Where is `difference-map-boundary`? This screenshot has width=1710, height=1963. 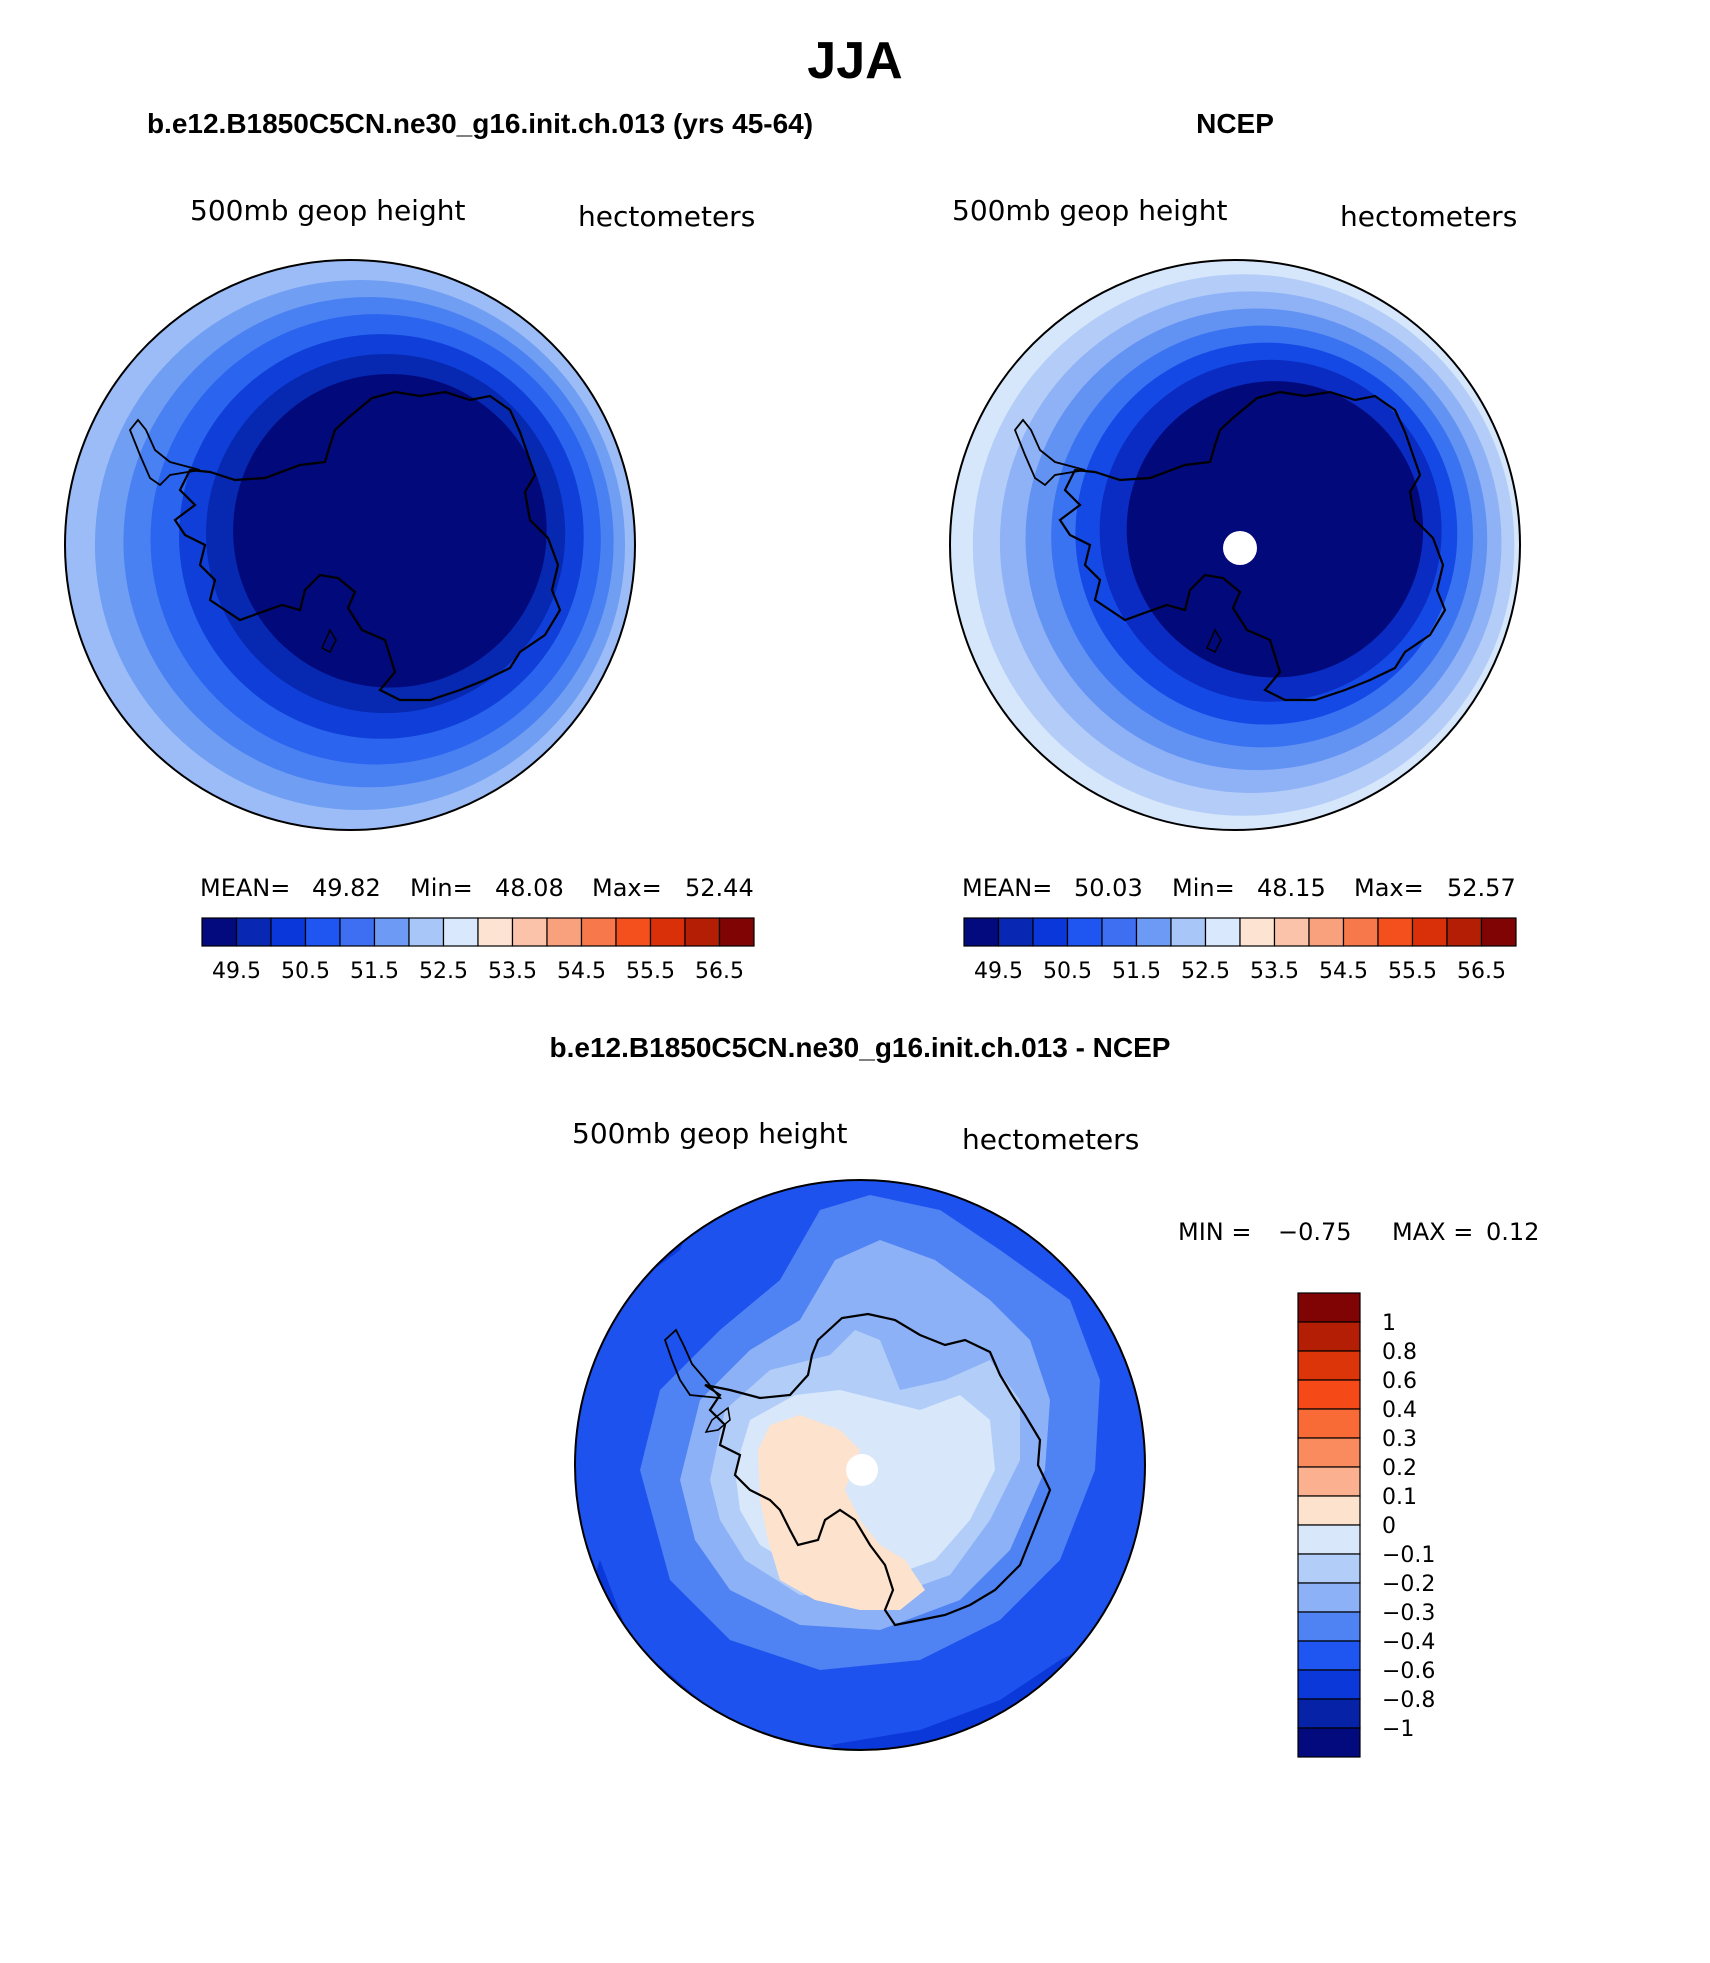 difference-map-boundary is located at coordinates (860, 1465).